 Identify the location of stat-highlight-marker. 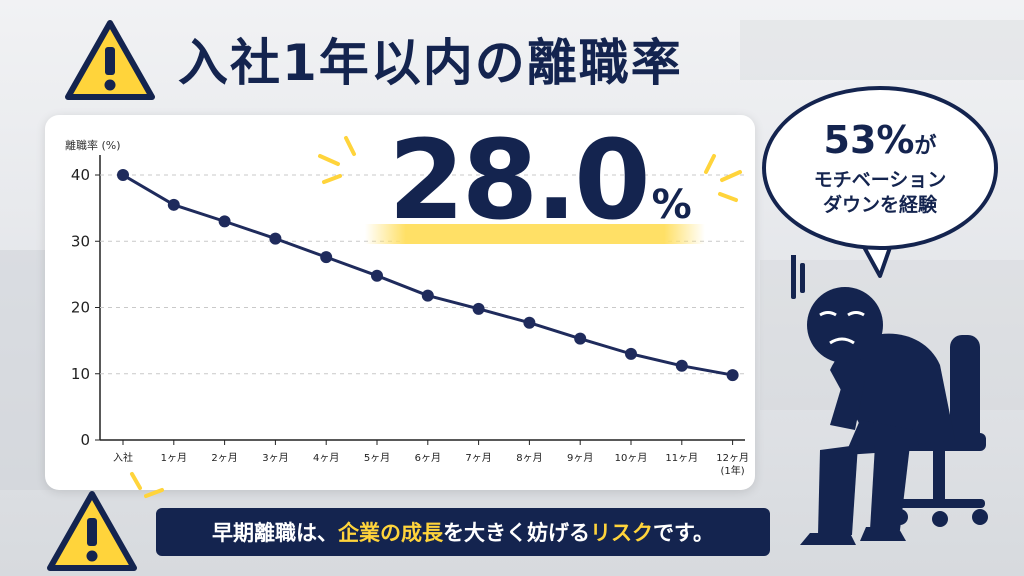
(535, 234).